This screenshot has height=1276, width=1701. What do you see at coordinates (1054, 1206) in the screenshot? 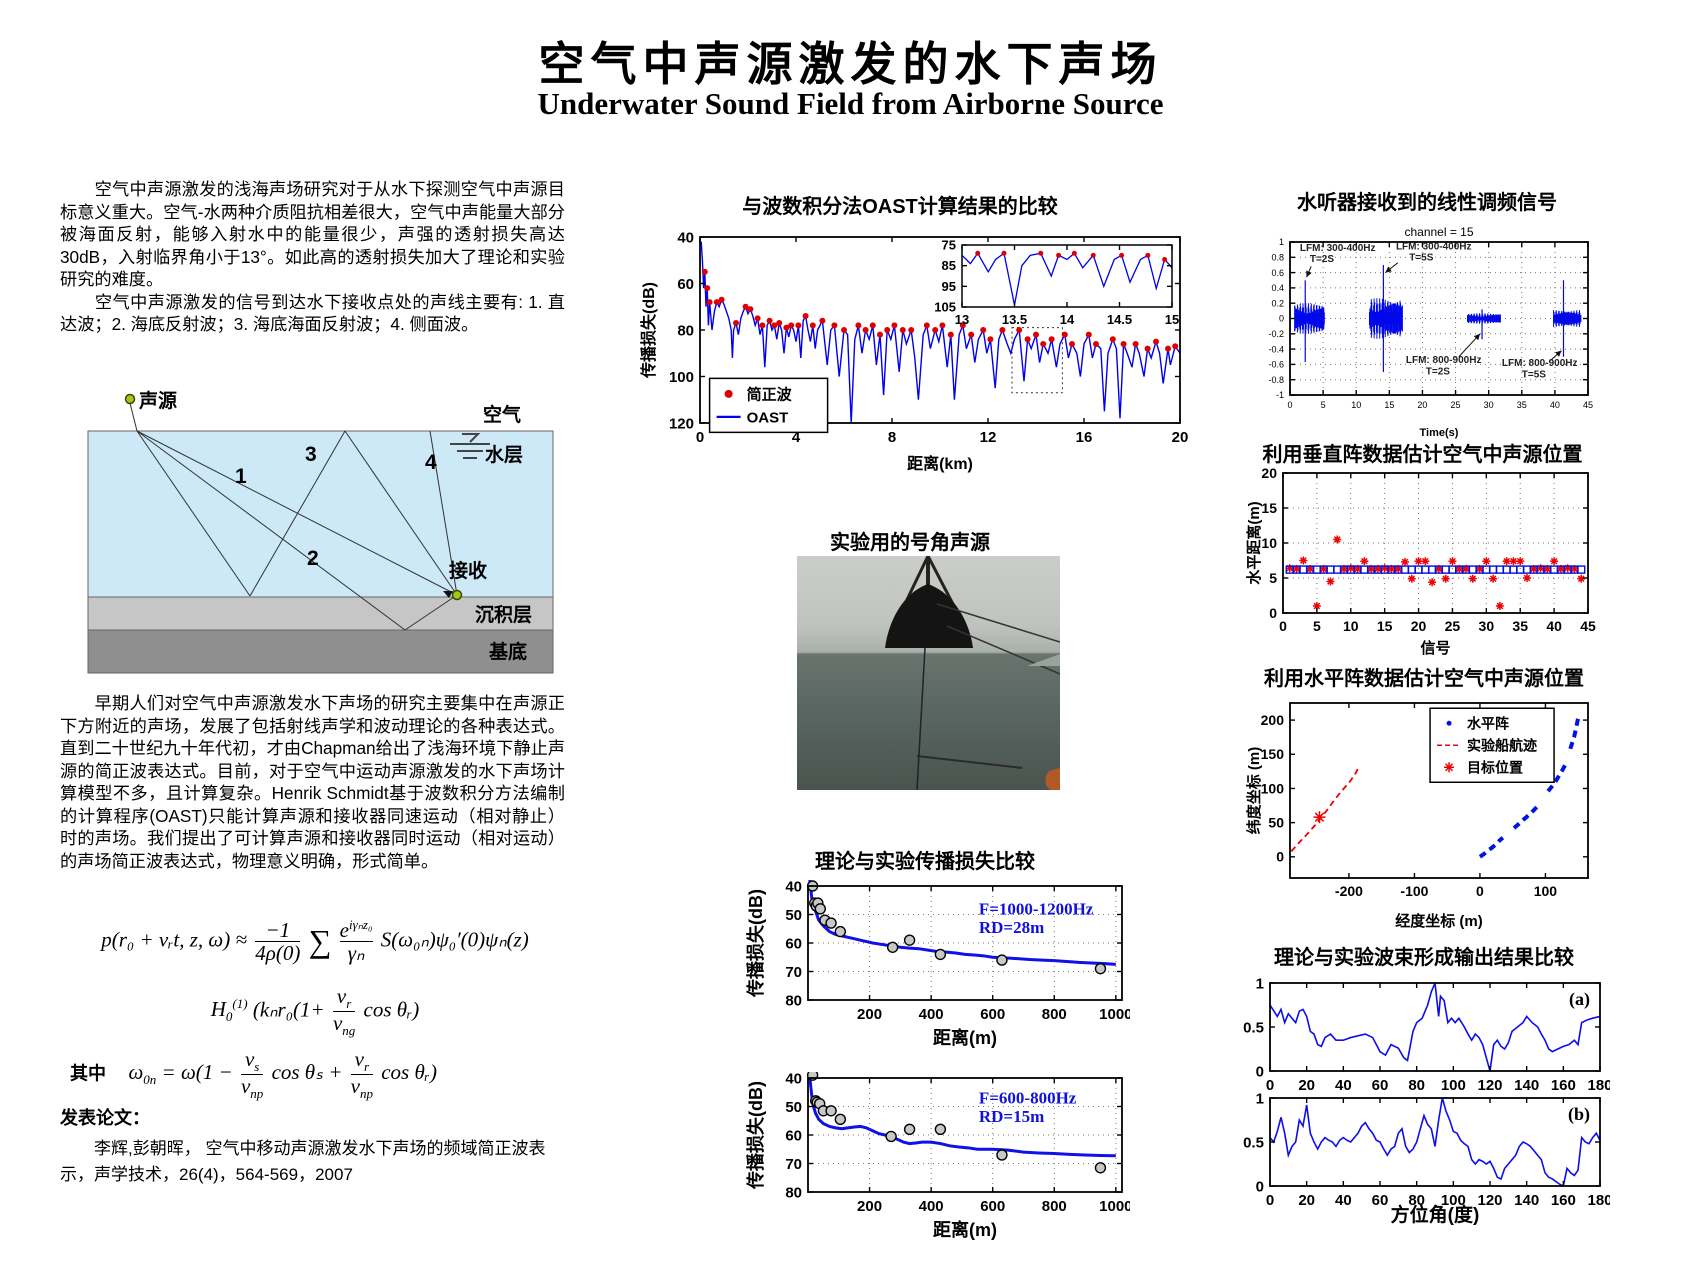
I see `svg-text: 800` at bounding box center [1054, 1206].